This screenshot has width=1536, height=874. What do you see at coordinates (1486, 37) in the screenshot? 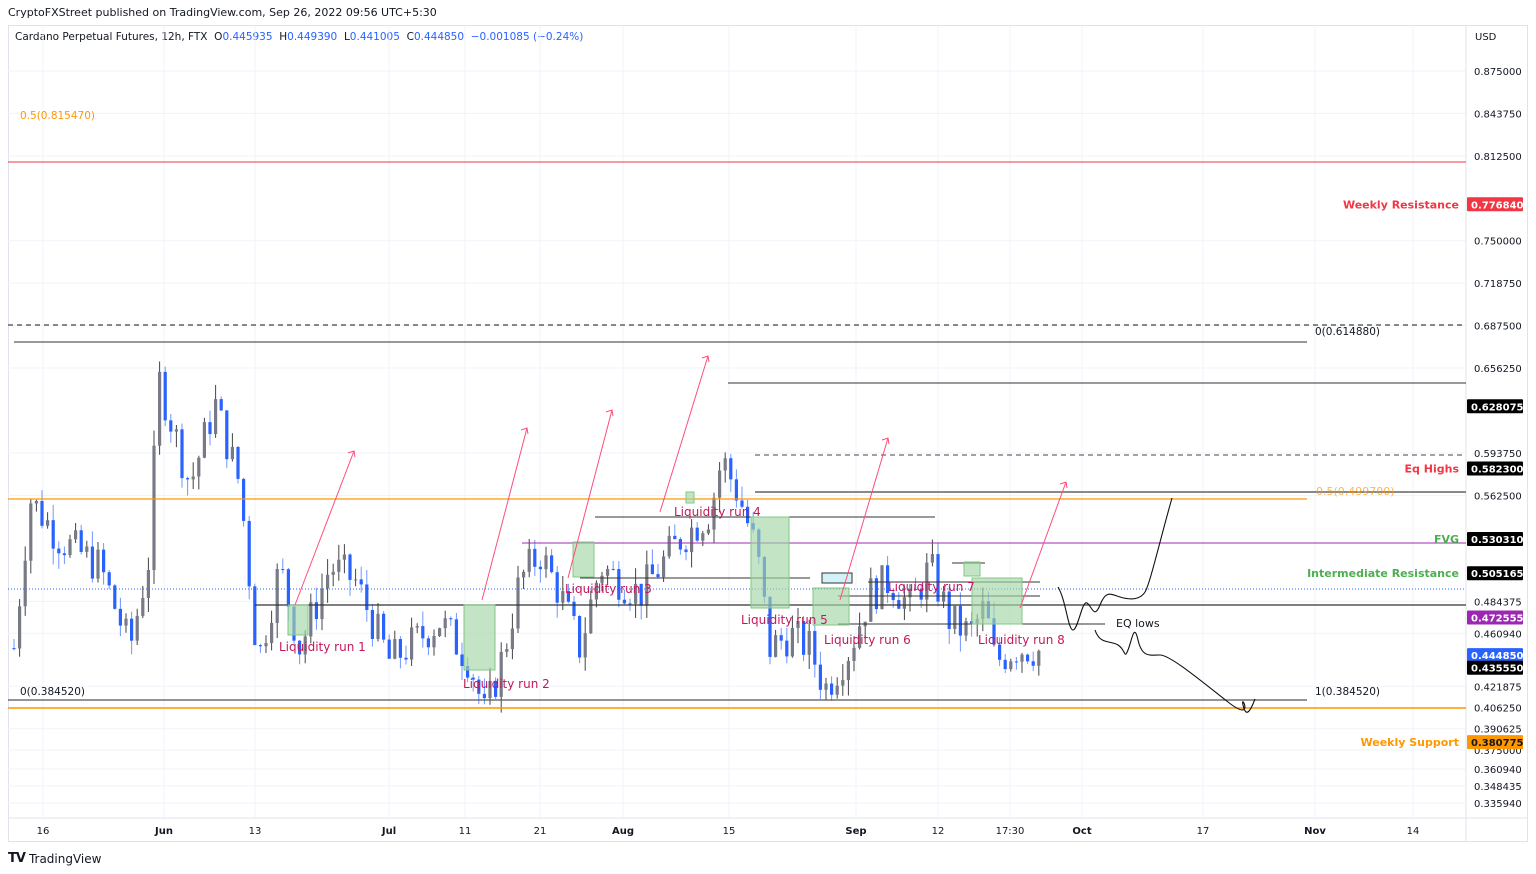
I see `currency-label: USD` at bounding box center [1486, 37].